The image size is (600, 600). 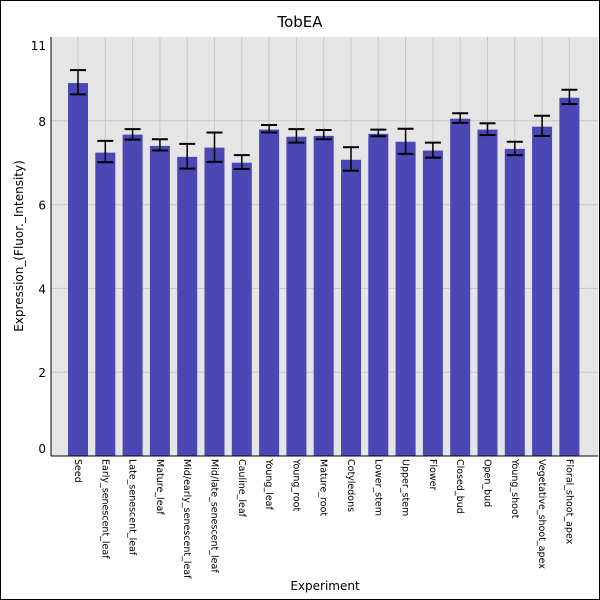 What do you see at coordinates (350, 485) in the screenshot?
I see `x-tick-label: Cotyledons` at bounding box center [350, 485].